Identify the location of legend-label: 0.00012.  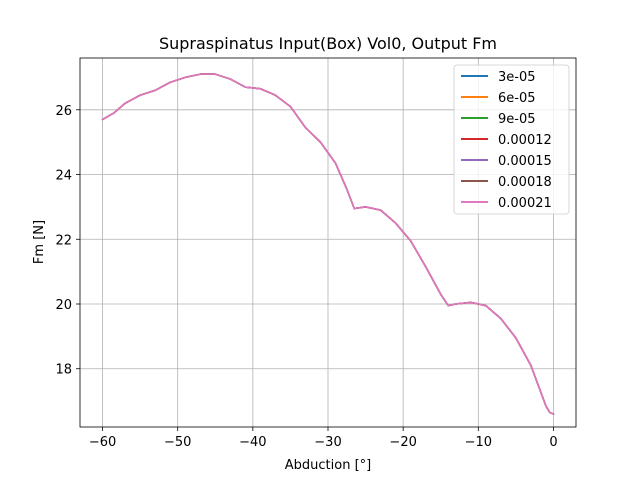
(525, 140).